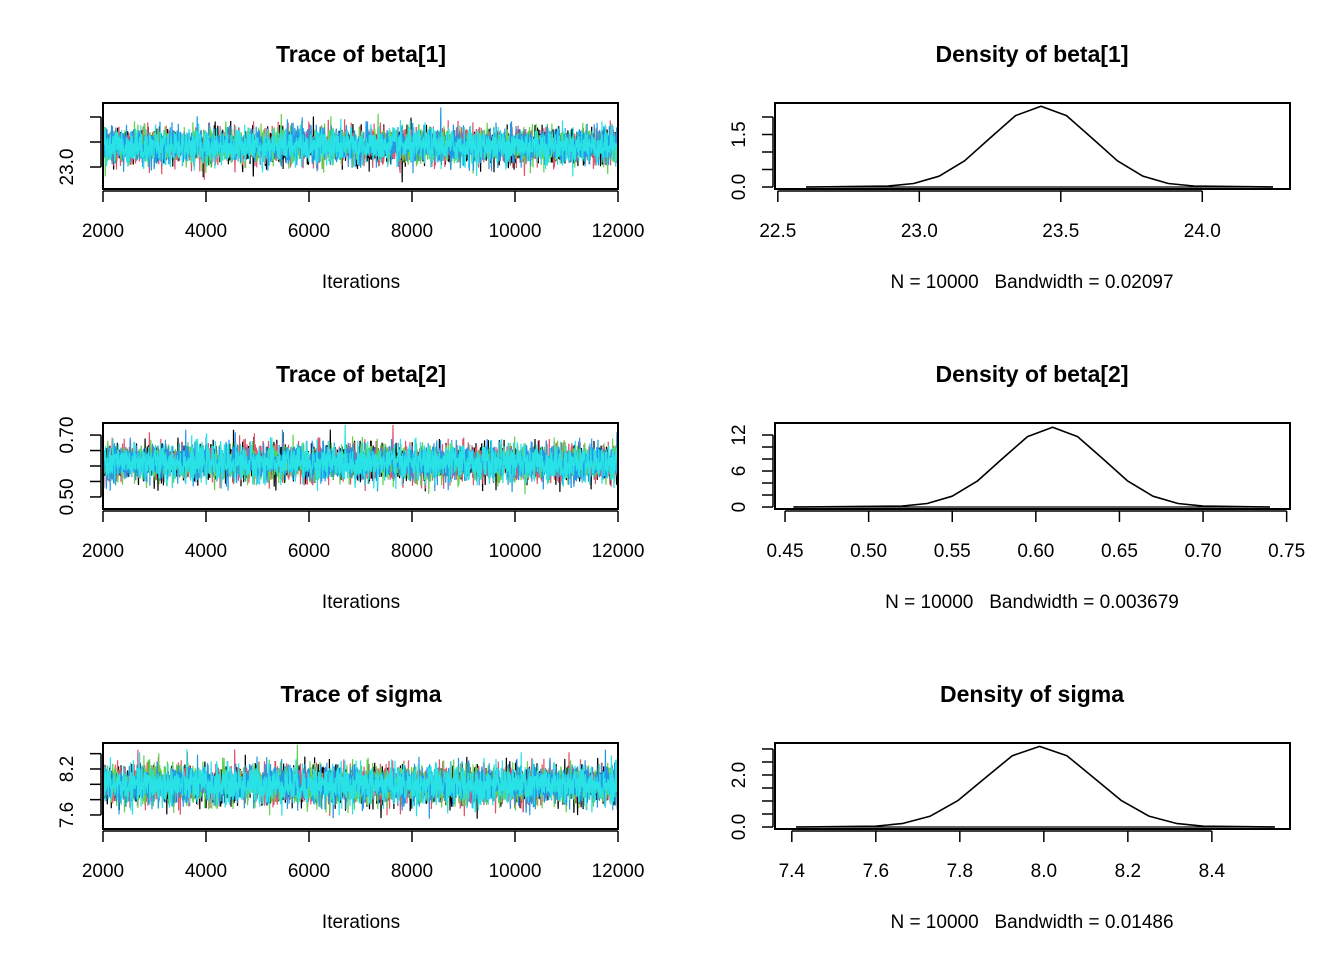 The height and width of the screenshot is (960, 1344). What do you see at coordinates (67, 167) in the screenshot?
I see `y-tick-label: 23.0` at bounding box center [67, 167].